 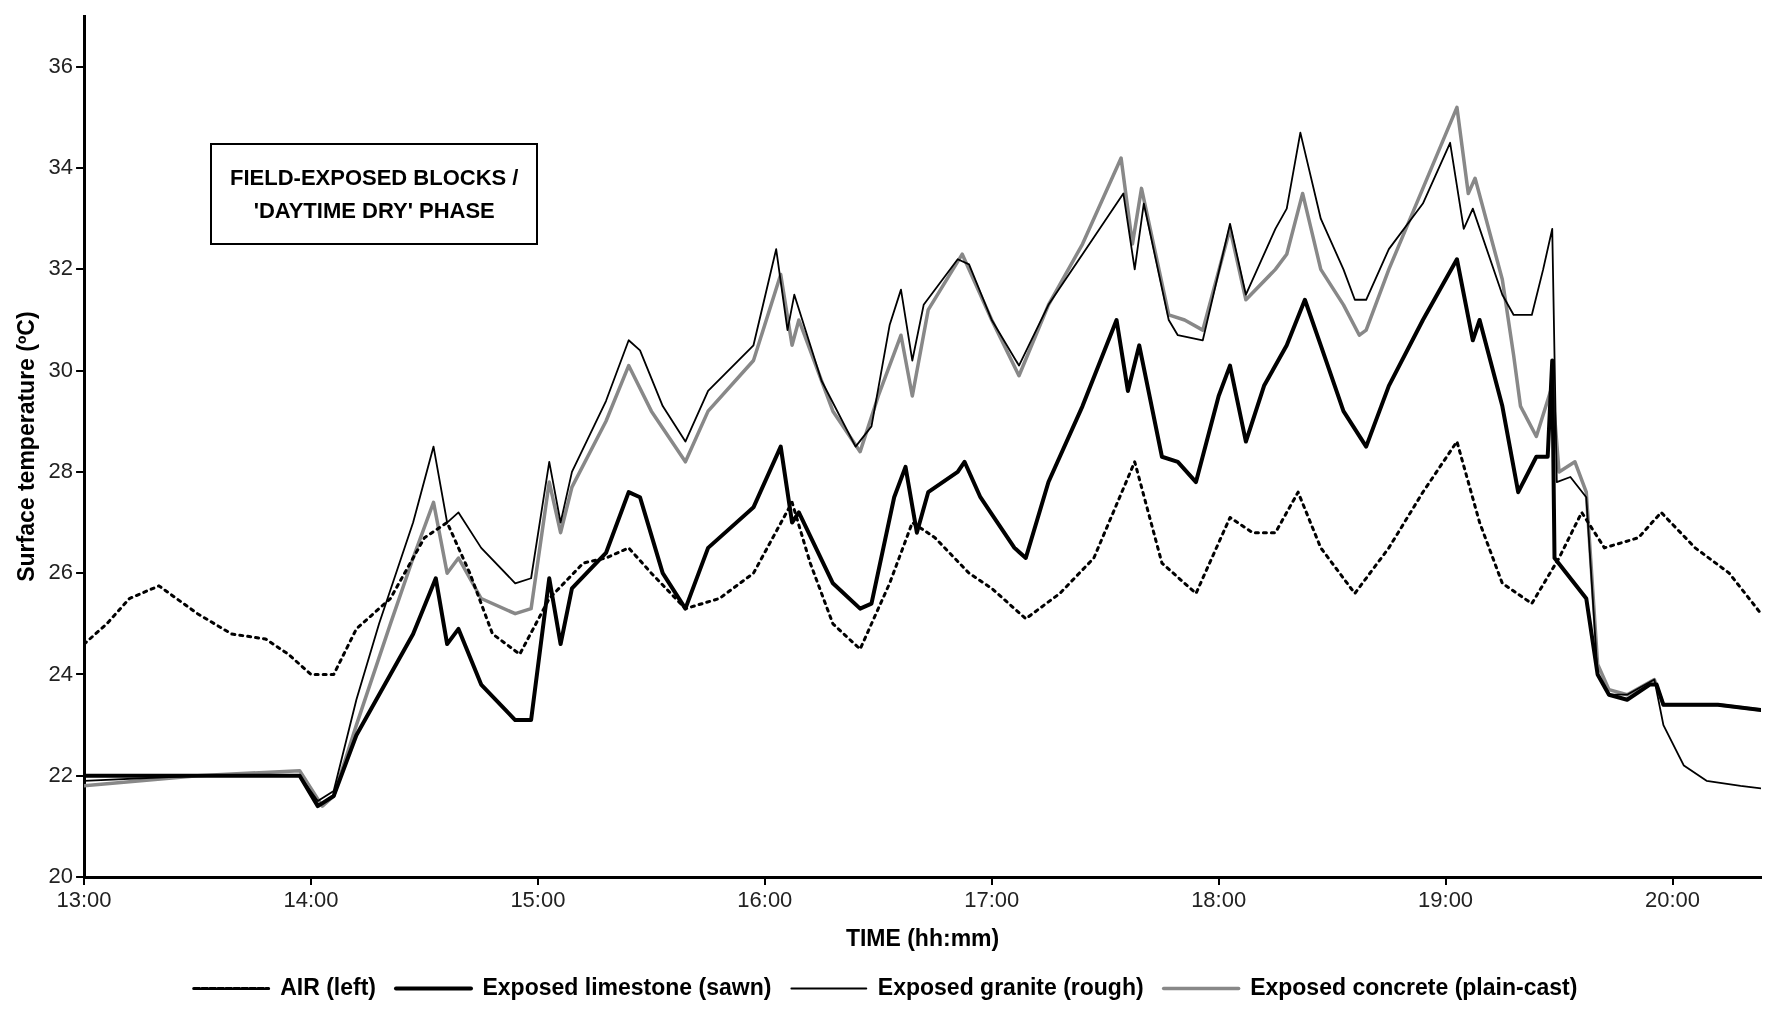 I want to click on y-tick-label: 22, so click(x=61, y=774).